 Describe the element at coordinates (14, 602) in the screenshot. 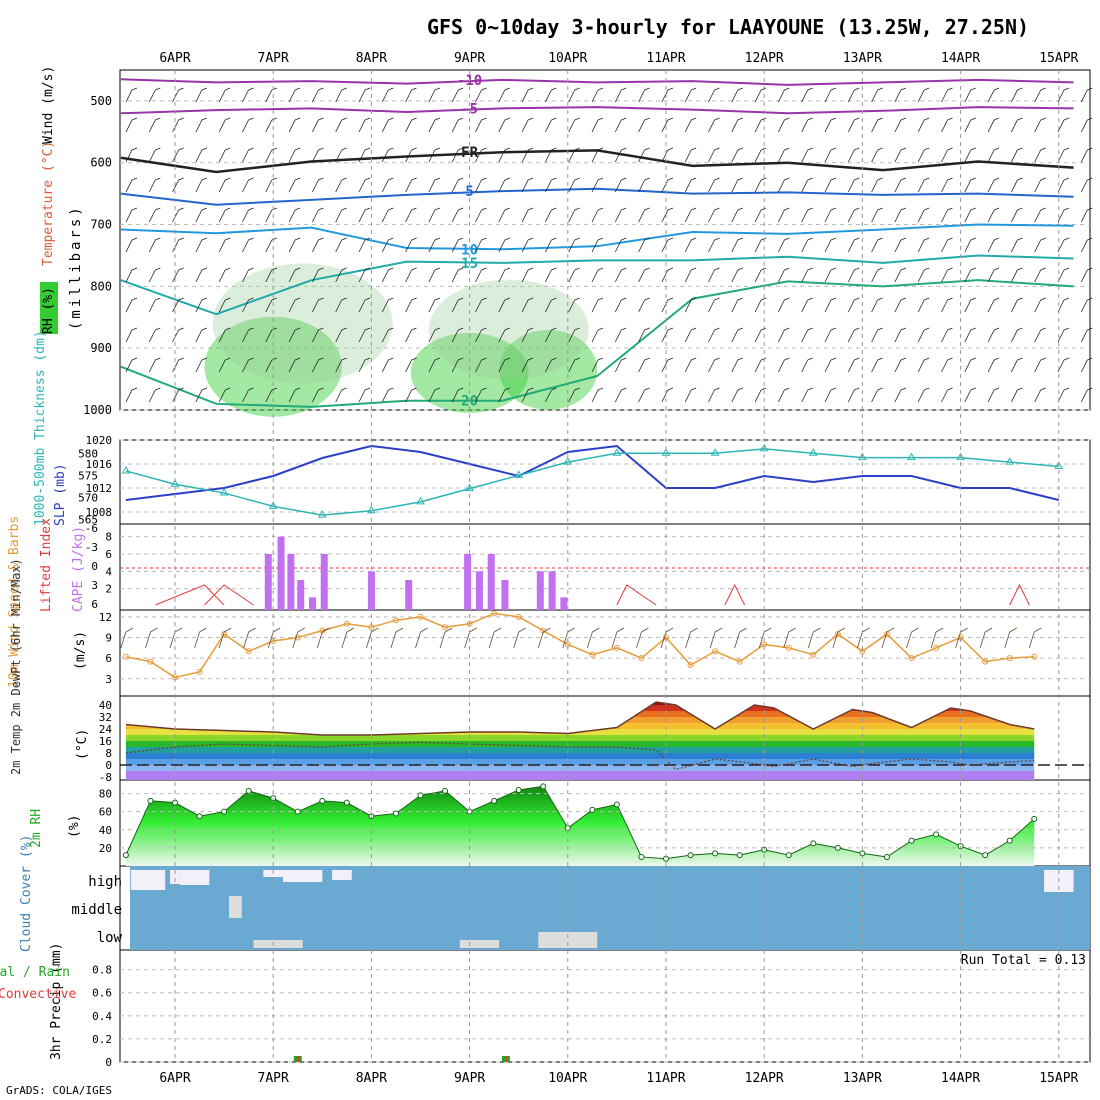

I see `wind10m-ylabel: 10m Wind Speed & Barbs` at that location.